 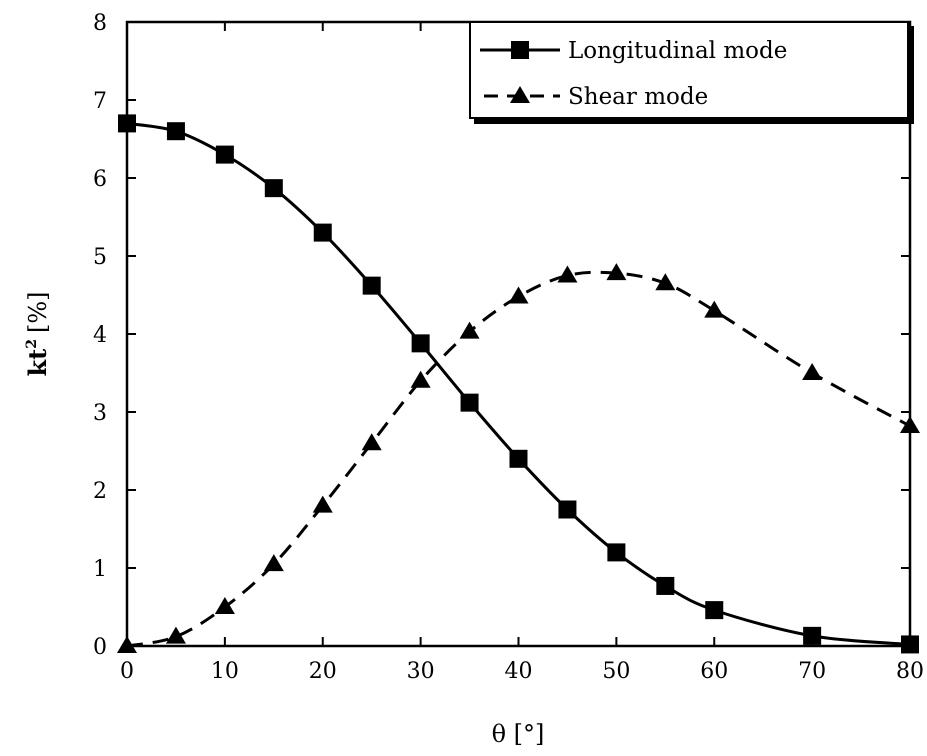 I want to click on x-tick-label: 10, so click(x=225, y=671).